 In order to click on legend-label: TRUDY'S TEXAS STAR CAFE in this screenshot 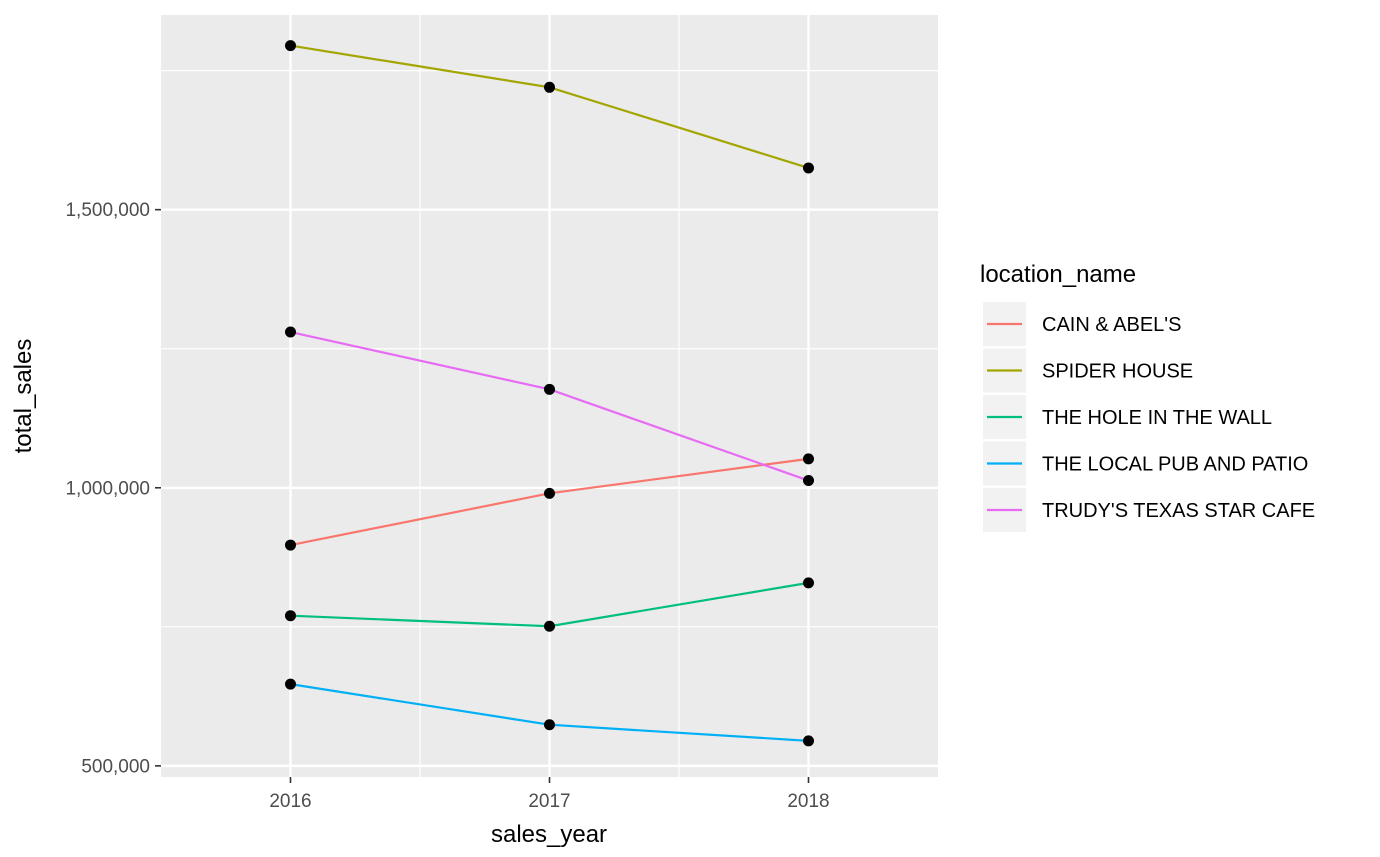, I will do `click(1178, 511)`.